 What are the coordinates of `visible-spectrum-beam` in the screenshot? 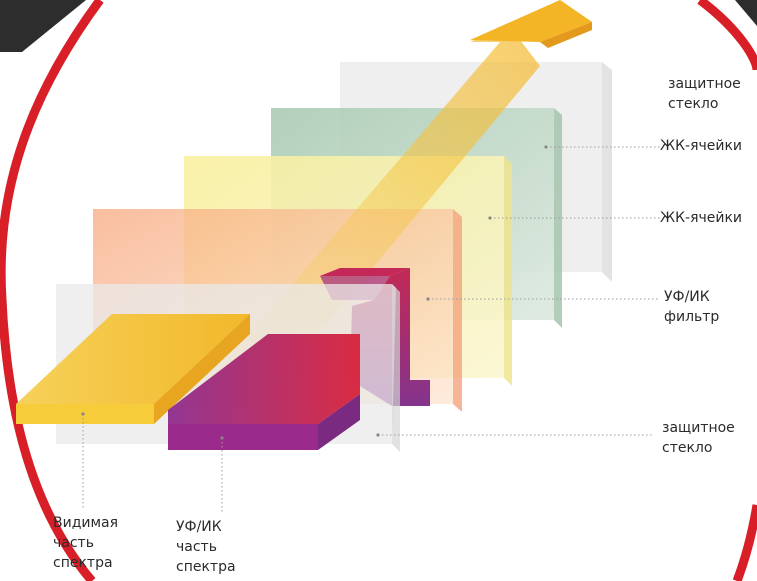 It's located at (133, 369).